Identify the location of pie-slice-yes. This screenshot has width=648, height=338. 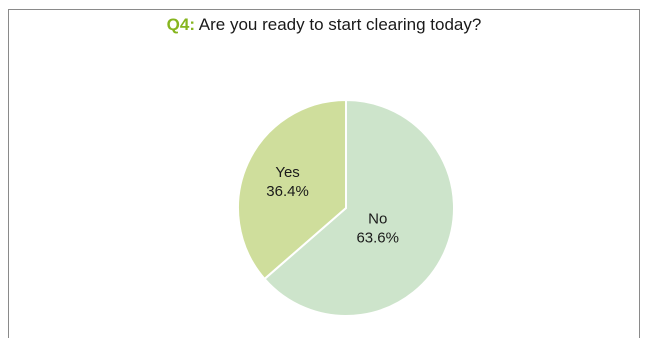
(292, 189).